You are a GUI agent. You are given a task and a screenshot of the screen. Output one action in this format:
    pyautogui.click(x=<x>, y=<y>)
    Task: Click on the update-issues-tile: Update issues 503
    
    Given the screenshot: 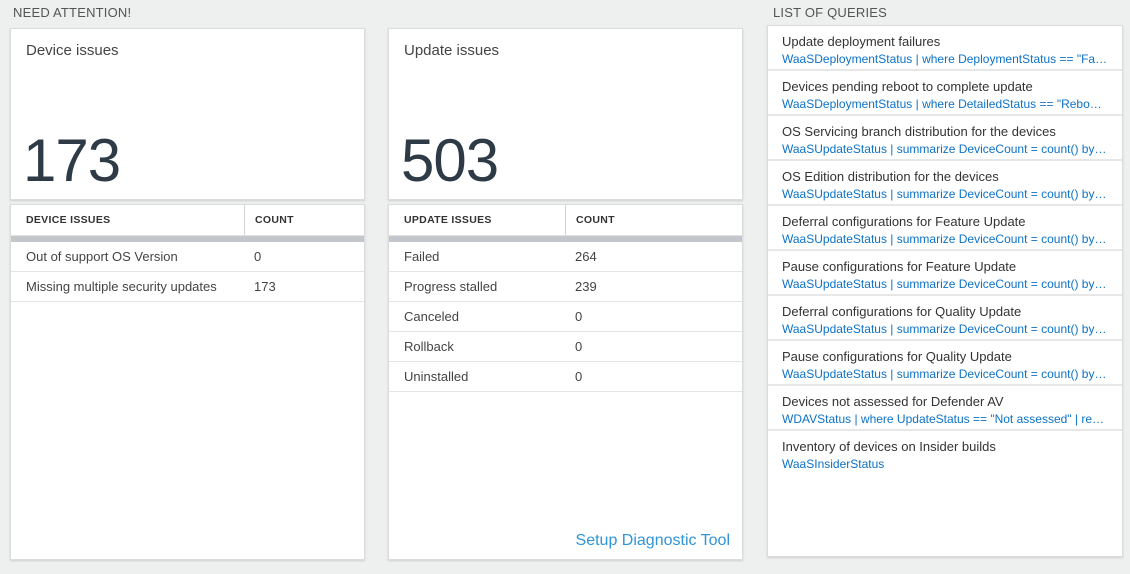 What is the action you would take?
    pyautogui.click(x=565, y=114)
    